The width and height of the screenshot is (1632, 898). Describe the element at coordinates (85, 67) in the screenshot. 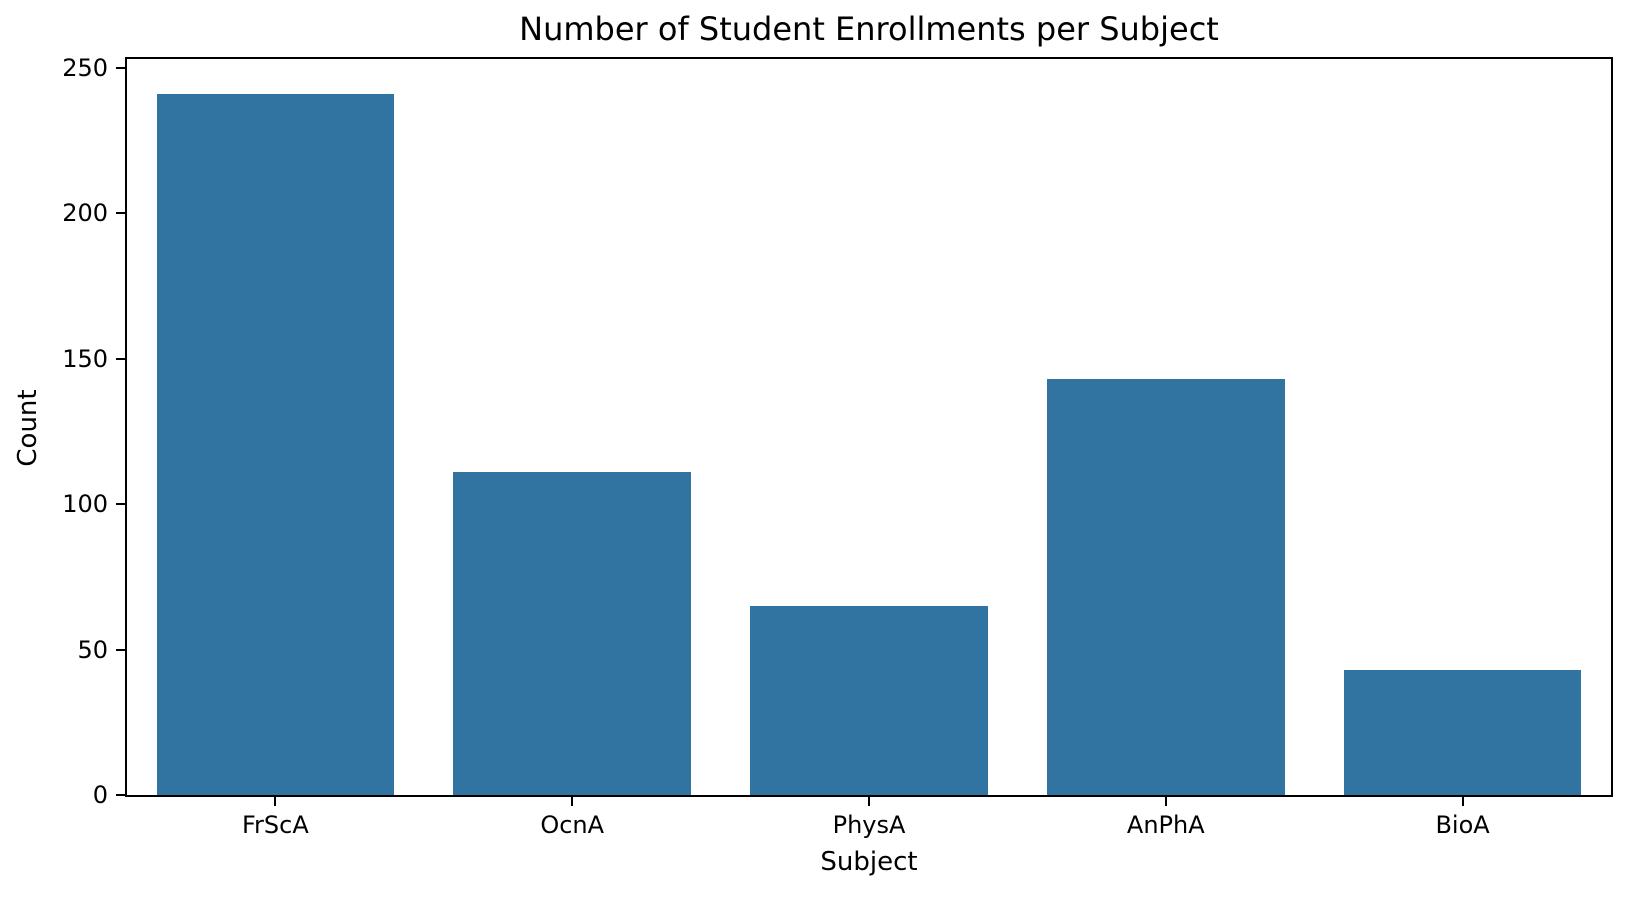

I see `y-tick-label: 250` at that location.